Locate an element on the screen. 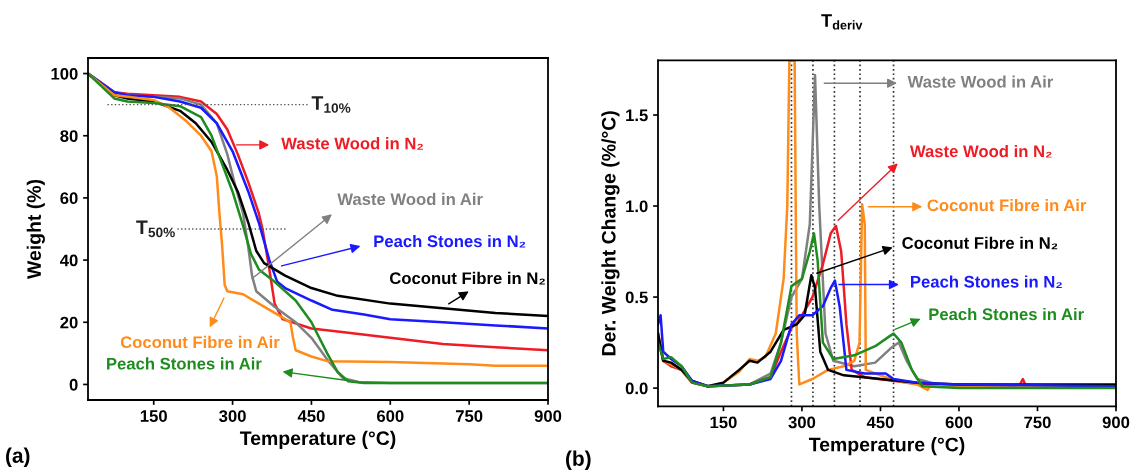  series-label: Coconut Fibre in N₂ is located at coordinates (467, 278).